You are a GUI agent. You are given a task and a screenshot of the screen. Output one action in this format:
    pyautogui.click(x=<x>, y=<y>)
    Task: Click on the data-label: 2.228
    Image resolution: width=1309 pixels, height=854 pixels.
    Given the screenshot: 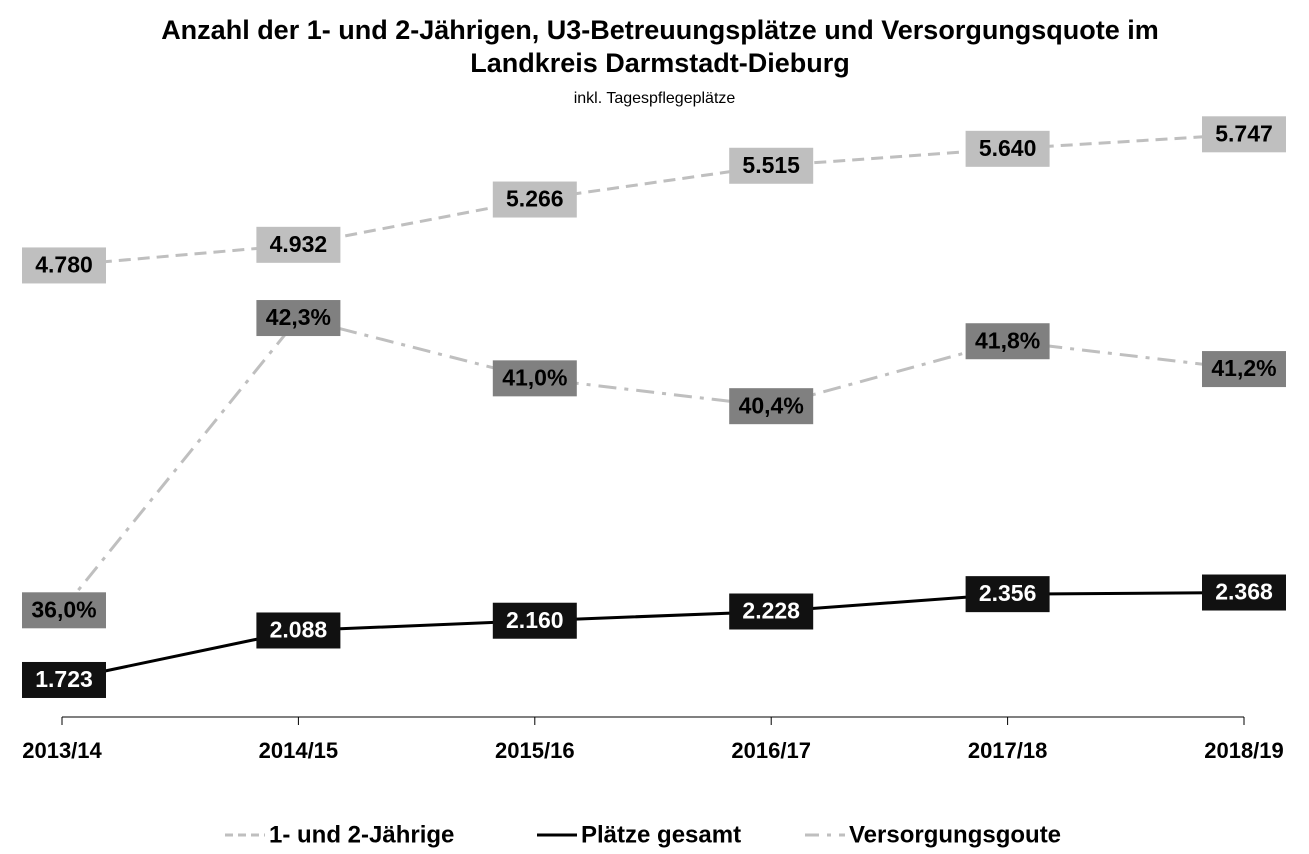 What is the action you would take?
    pyautogui.click(x=771, y=611)
    